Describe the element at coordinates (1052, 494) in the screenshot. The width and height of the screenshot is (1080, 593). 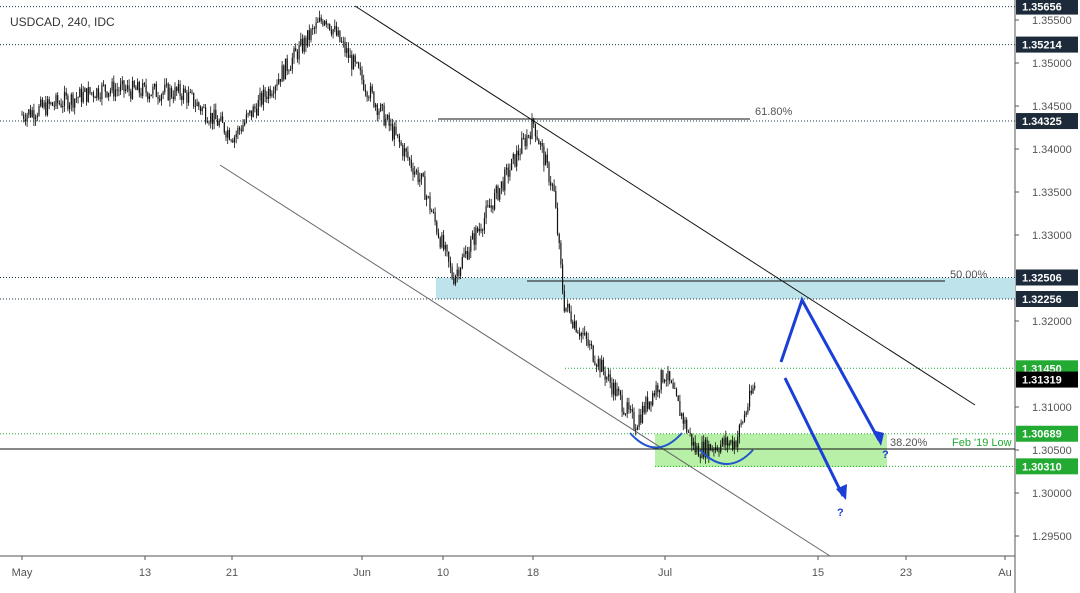
I see `y-tick-label: 1.30000` at that location.